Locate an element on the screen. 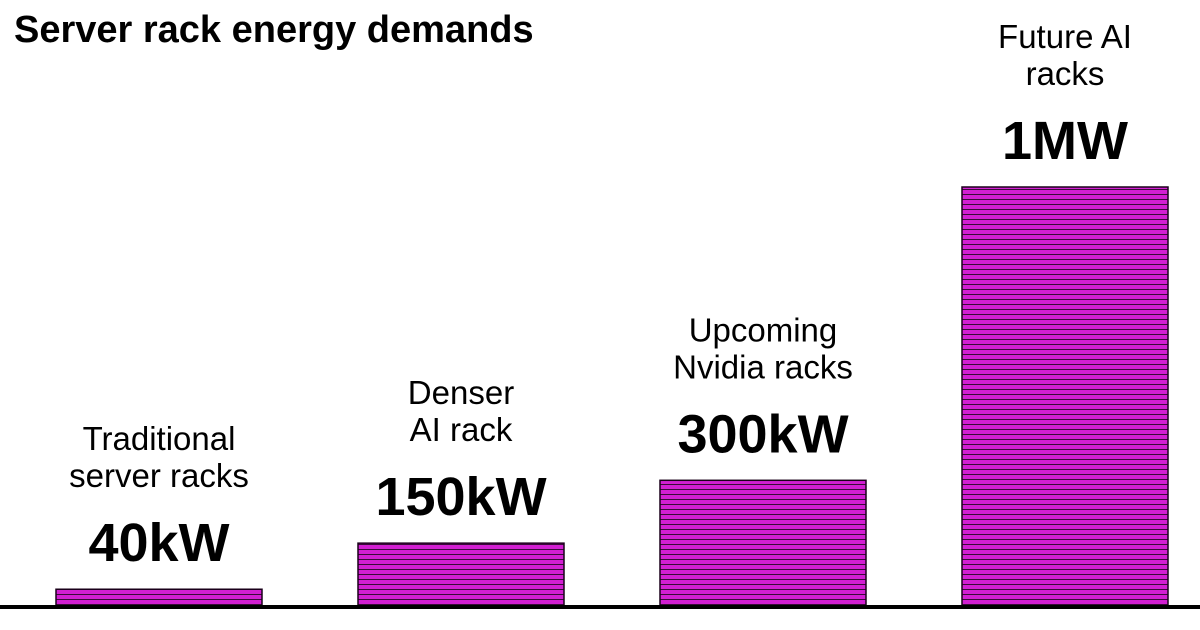 This screenshot has height=630, width=1200. category-label-1-line-1: AI rack is located at coordinates (461, 429).